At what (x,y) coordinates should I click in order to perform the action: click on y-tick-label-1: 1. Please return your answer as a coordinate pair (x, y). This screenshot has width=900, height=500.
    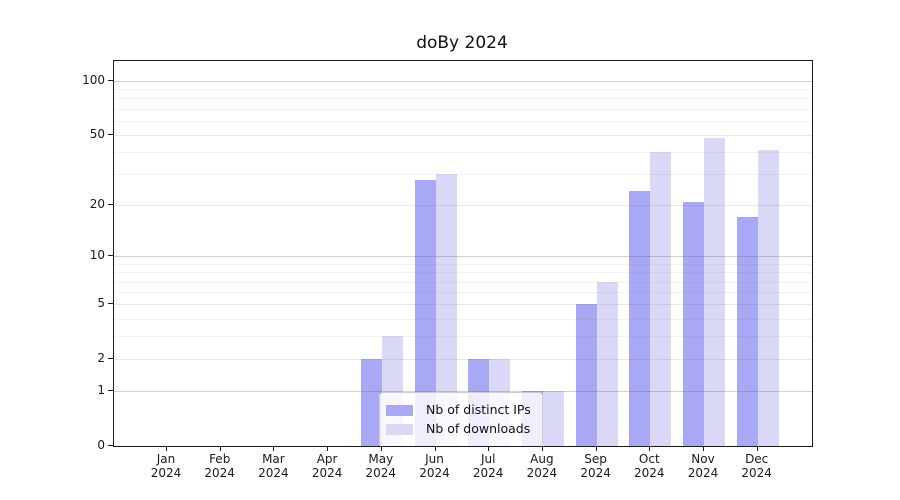
    Looking at the image, I should click on (101, 390).